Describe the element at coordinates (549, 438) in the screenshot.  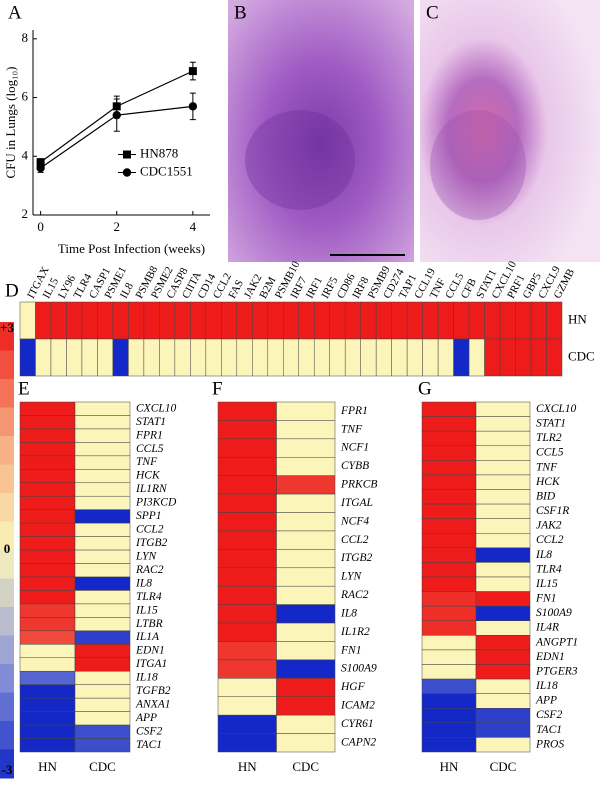
I see `row-label: TLR2` at that location.